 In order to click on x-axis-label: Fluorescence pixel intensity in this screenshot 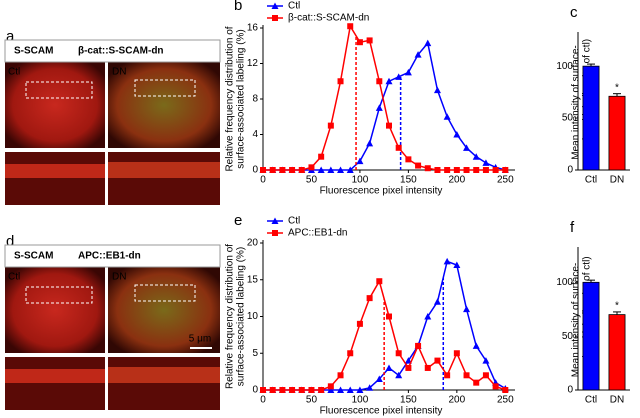, I will do `click(381, 411)`.